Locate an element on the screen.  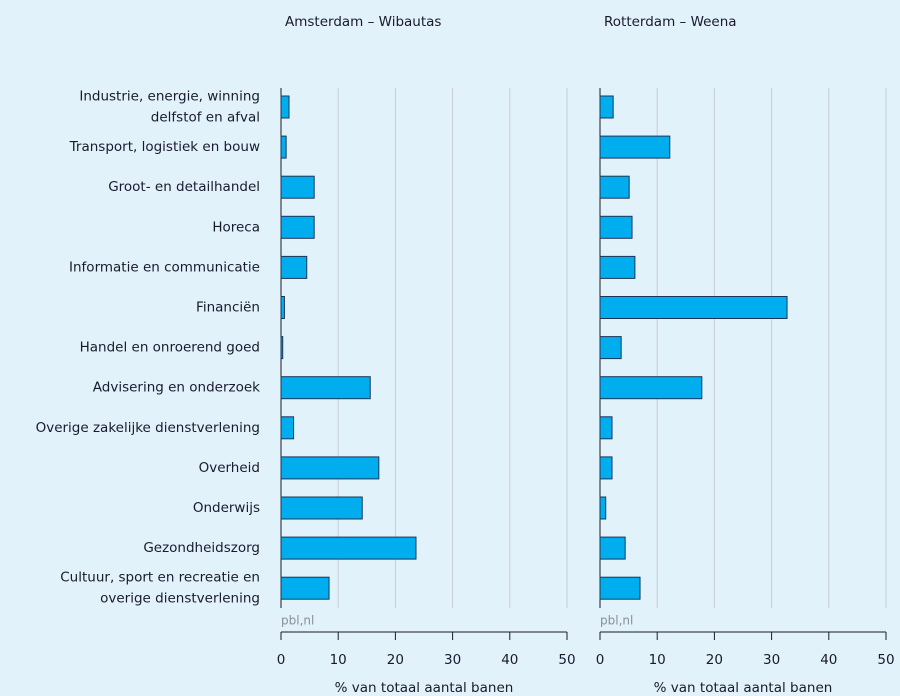
category-label: Horeca is located at coordinates (236, 227).